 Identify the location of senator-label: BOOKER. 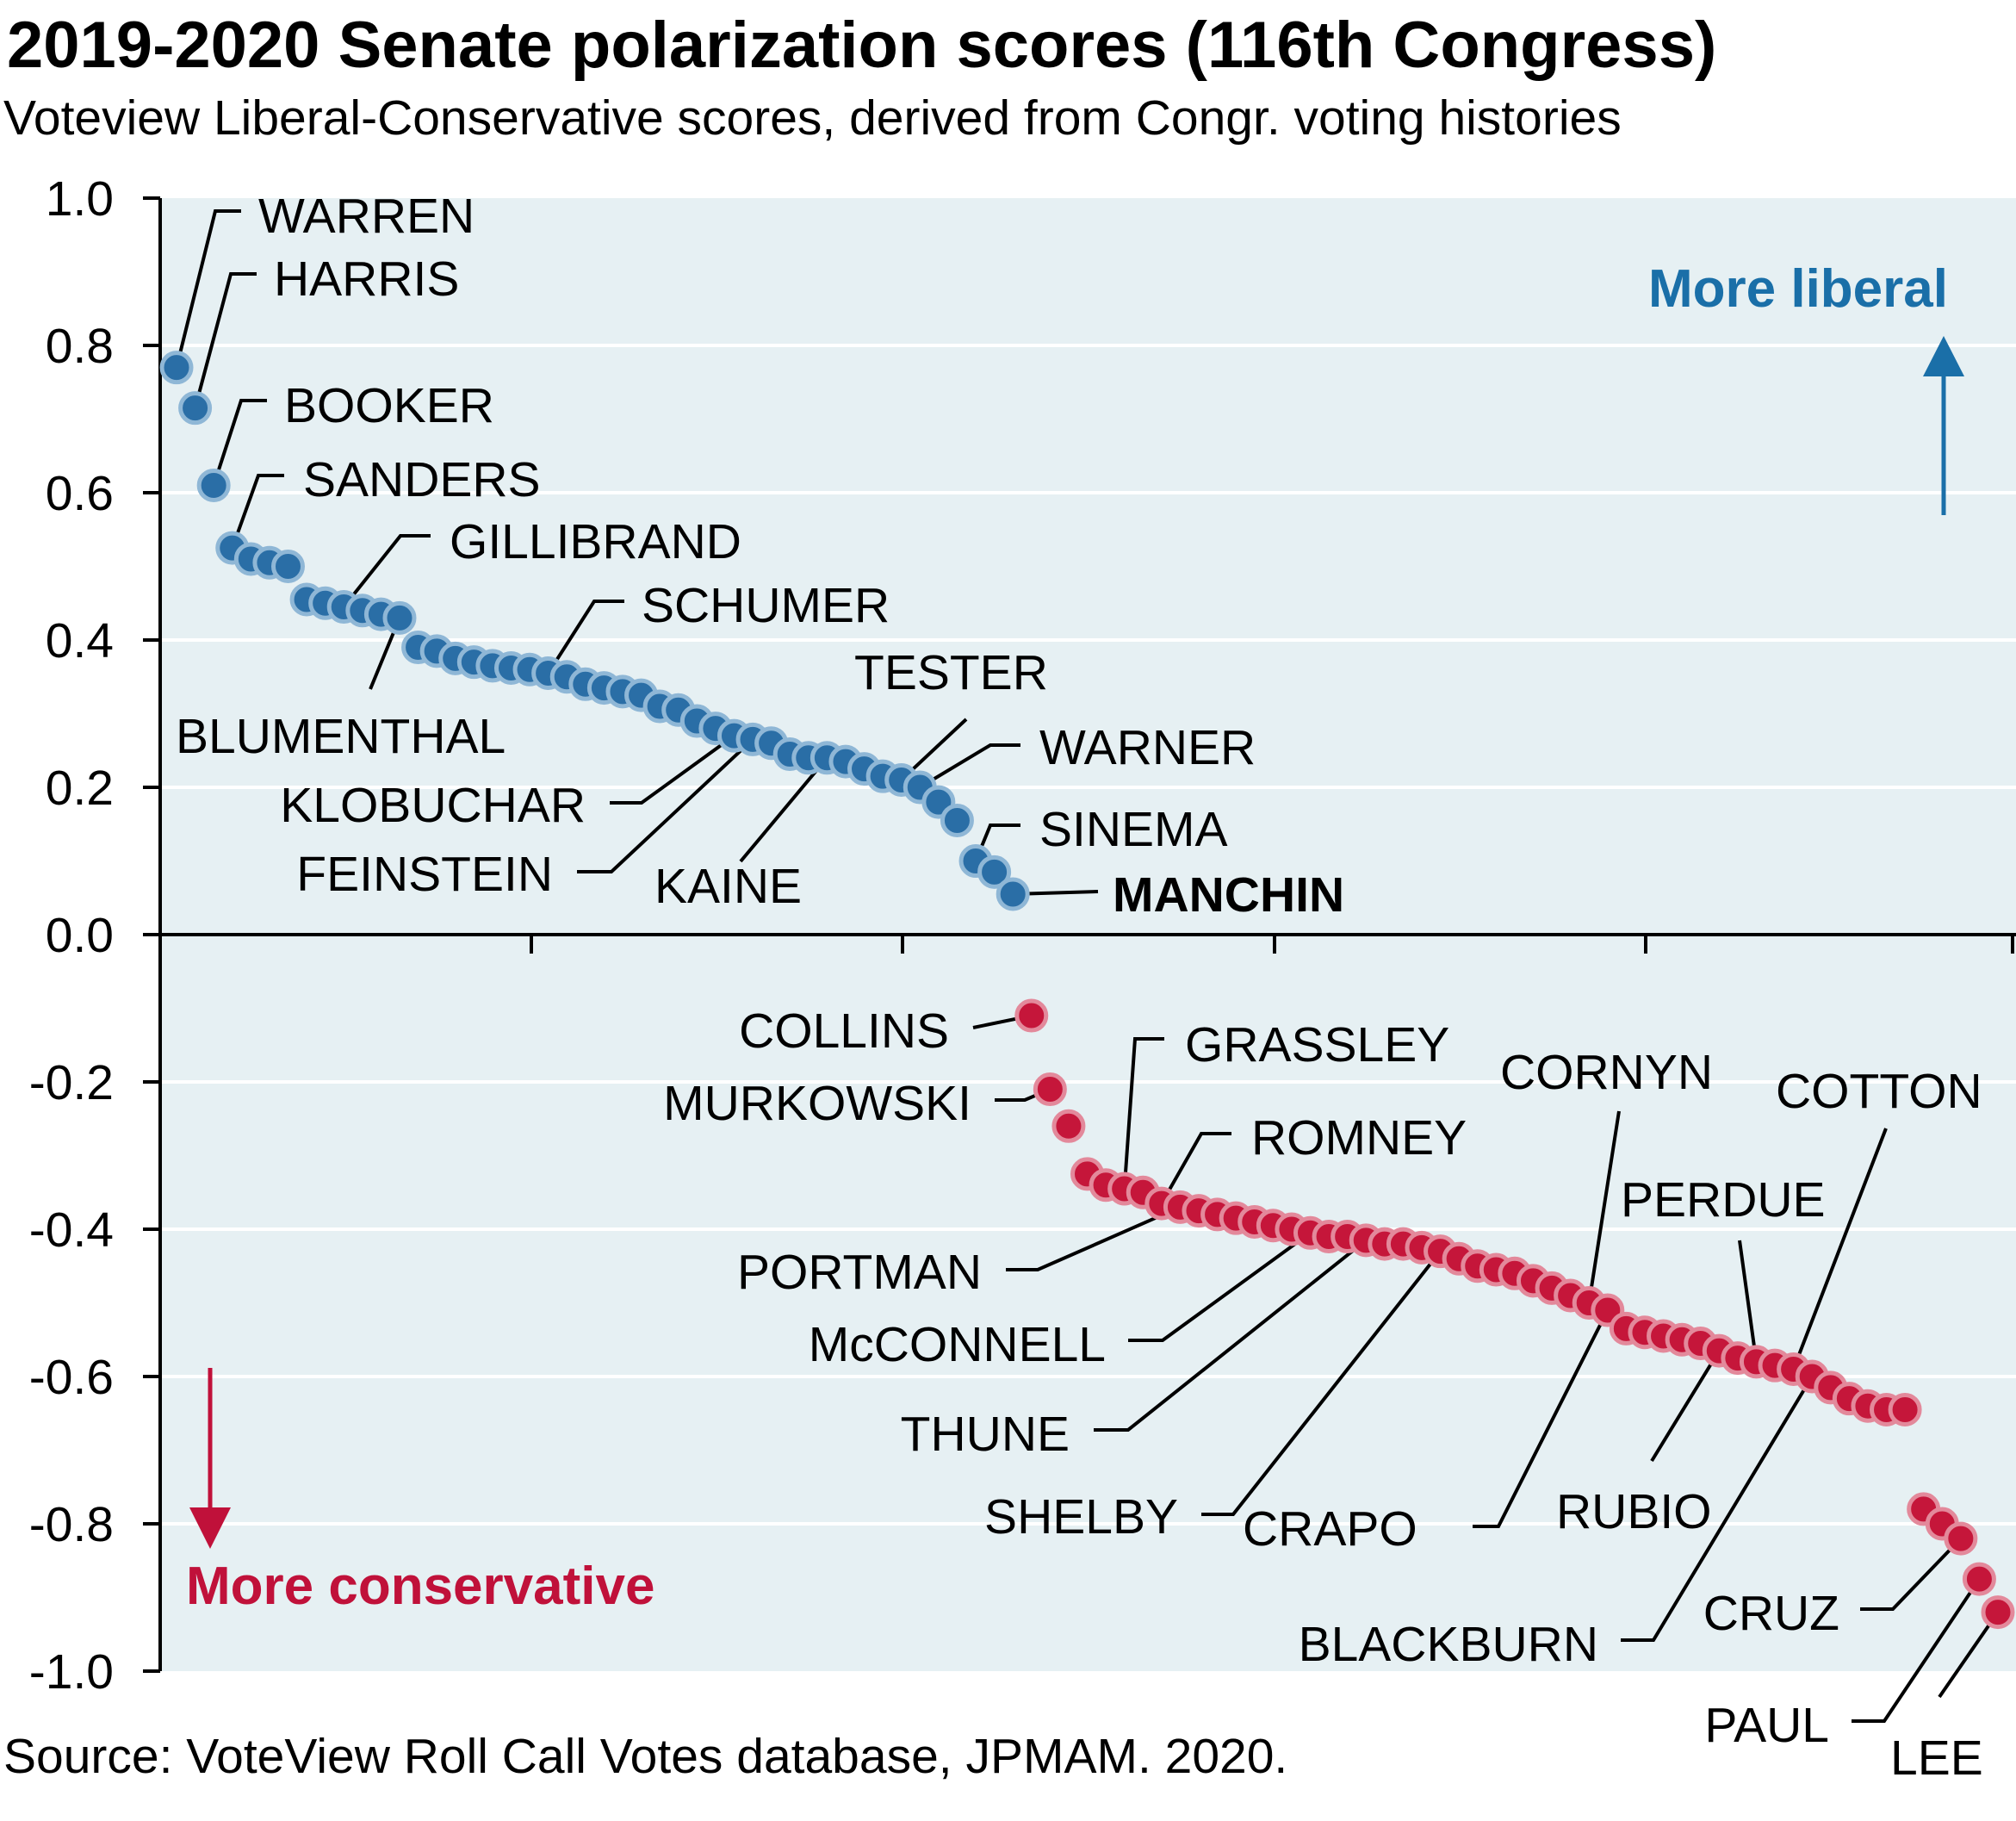
(389, 406).